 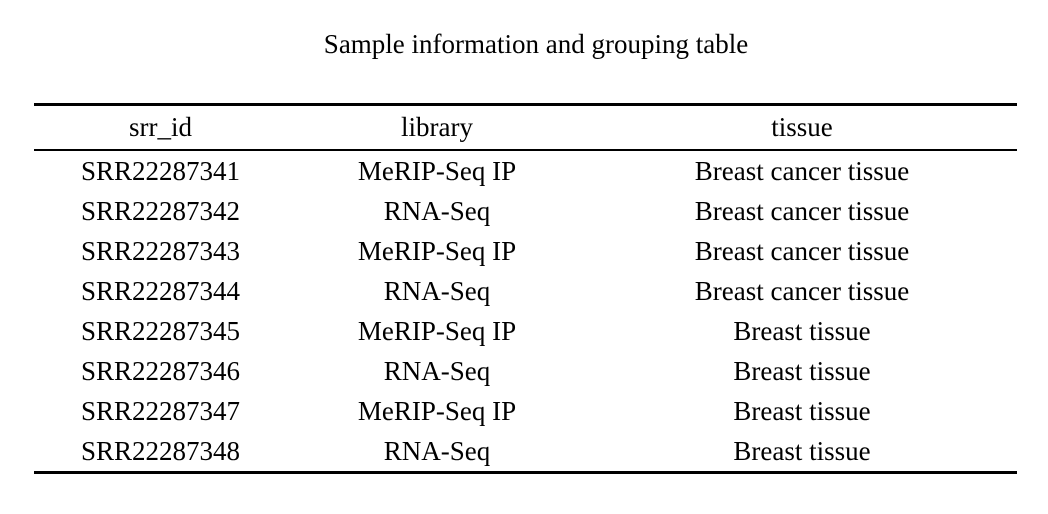 I want to click on table-caption: Sample information and grouping table, so click(x=536, y=44).